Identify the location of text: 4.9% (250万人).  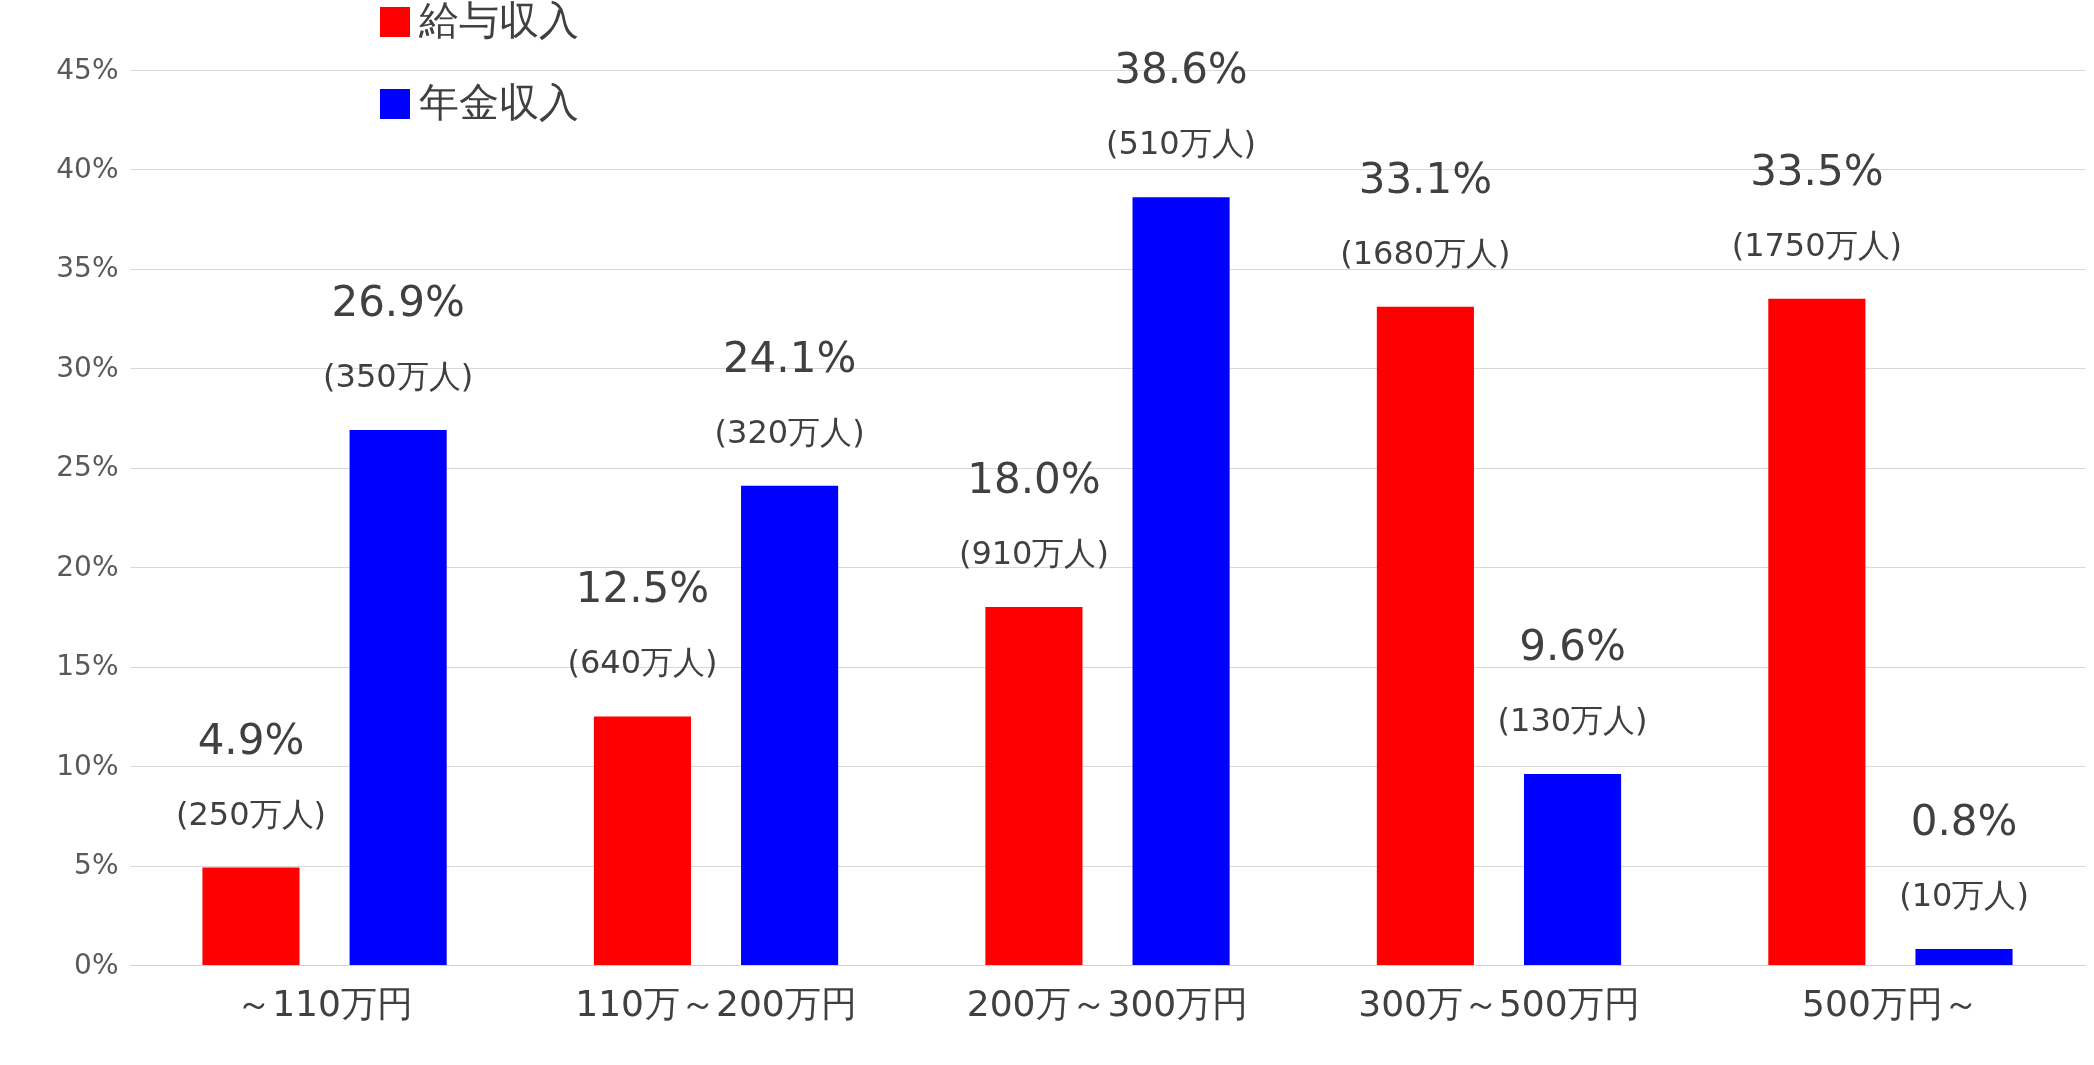
(251, 773).